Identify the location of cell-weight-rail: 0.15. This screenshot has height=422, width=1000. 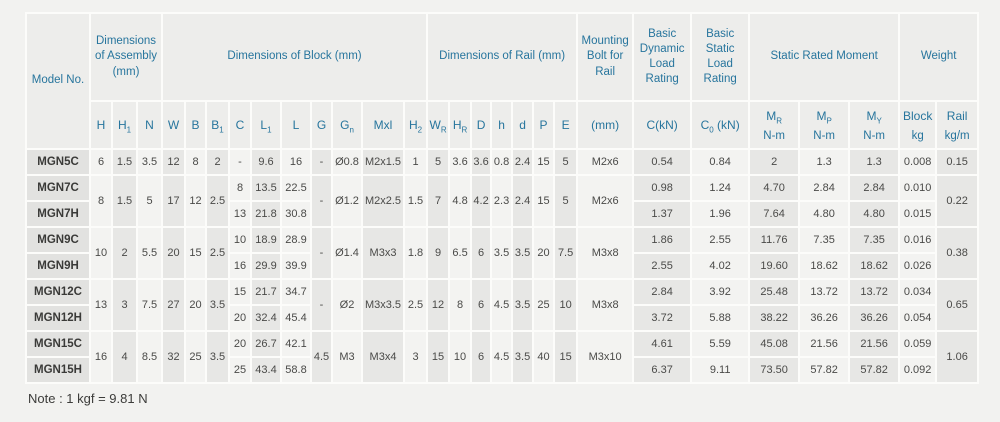
(957, 162).